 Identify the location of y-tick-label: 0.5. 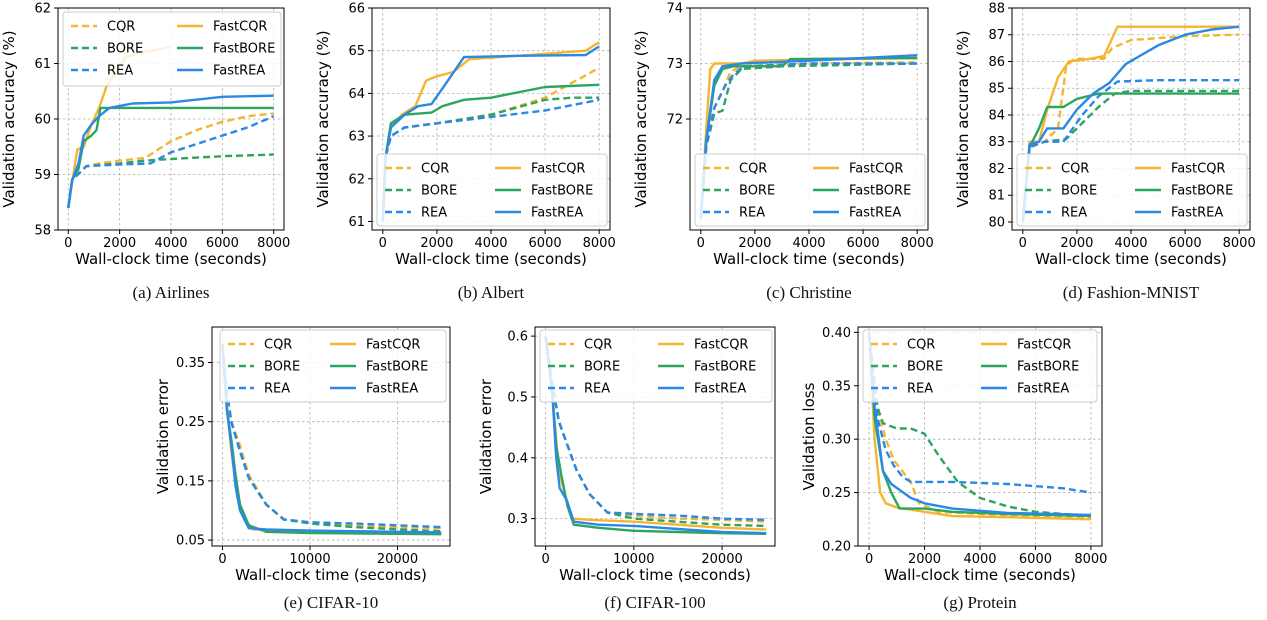
(517, 397).